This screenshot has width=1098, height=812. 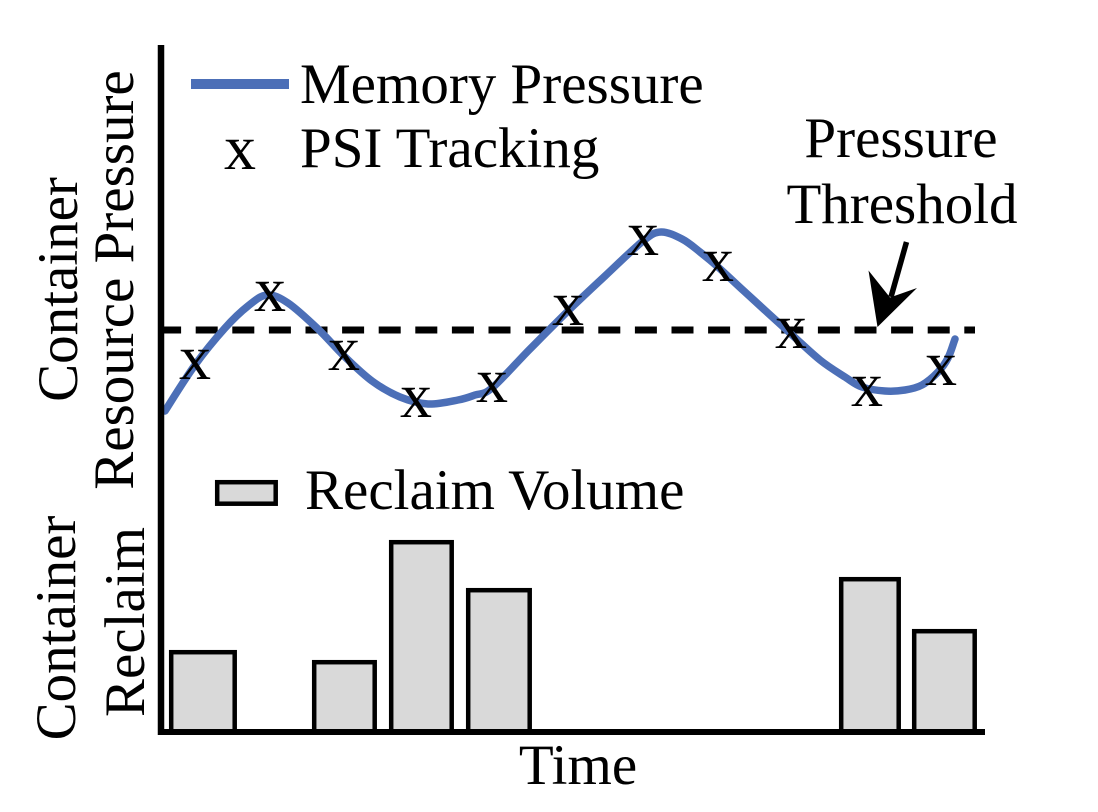 What do you see at coordinates (494, 490) in the screenshot?
I see `svg-text: Reclaim Volume` at bounding box center [494, 490].